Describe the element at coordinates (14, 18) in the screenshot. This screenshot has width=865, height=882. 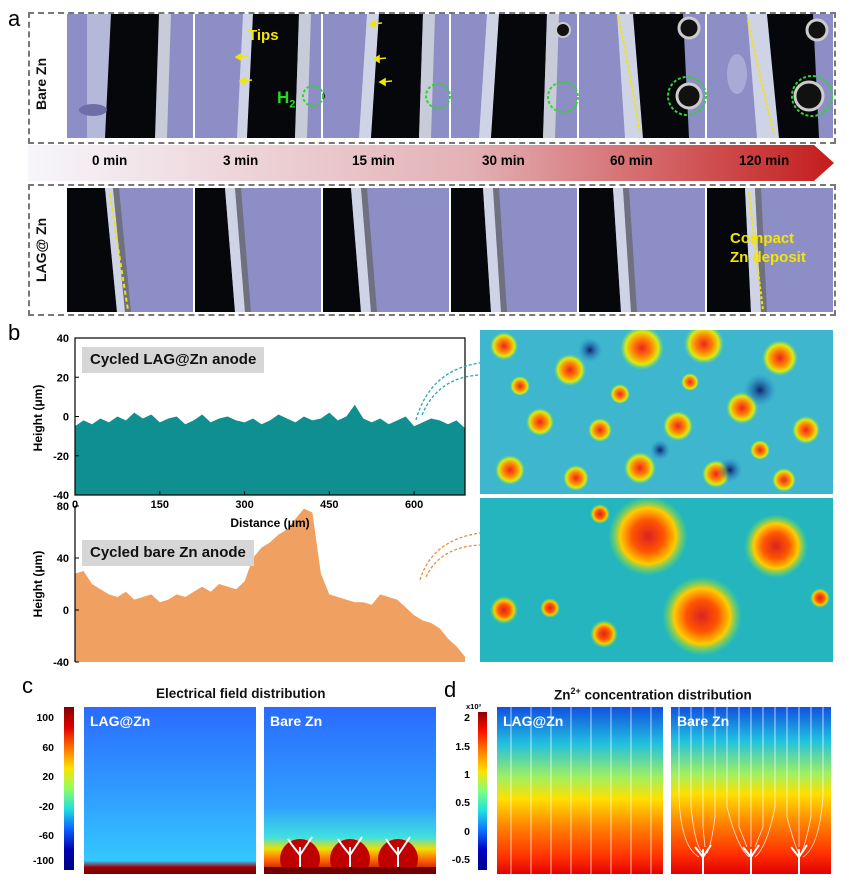
I see `panel-label-a: a` at that location.